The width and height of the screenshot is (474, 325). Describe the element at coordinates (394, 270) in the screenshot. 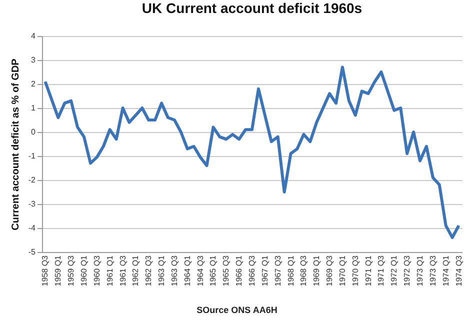

I see `x-tick-label: 1972 Q1` at that location.